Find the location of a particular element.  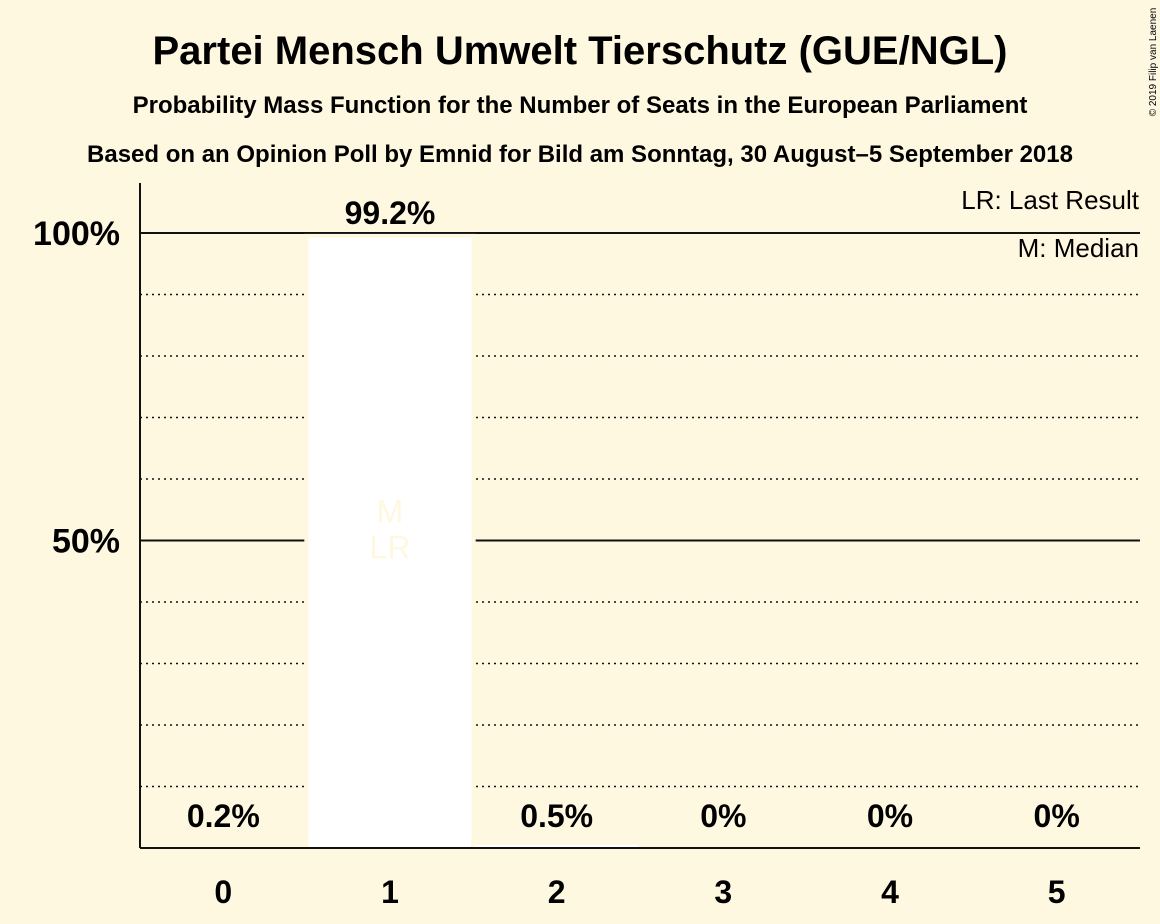

last-result-marker: LR is located at coordinates (390, 548).